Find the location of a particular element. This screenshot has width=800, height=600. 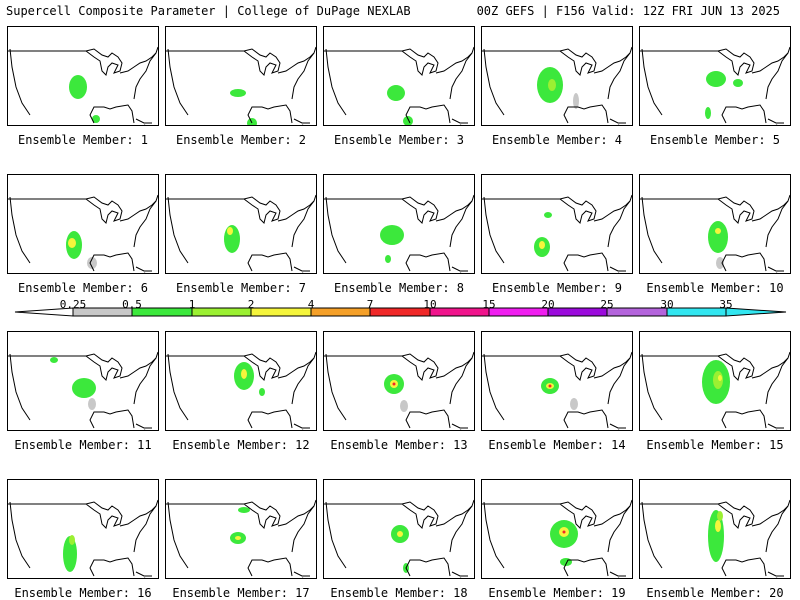

colorbar-tick-label: 10 is located at coordinates (430, 304).